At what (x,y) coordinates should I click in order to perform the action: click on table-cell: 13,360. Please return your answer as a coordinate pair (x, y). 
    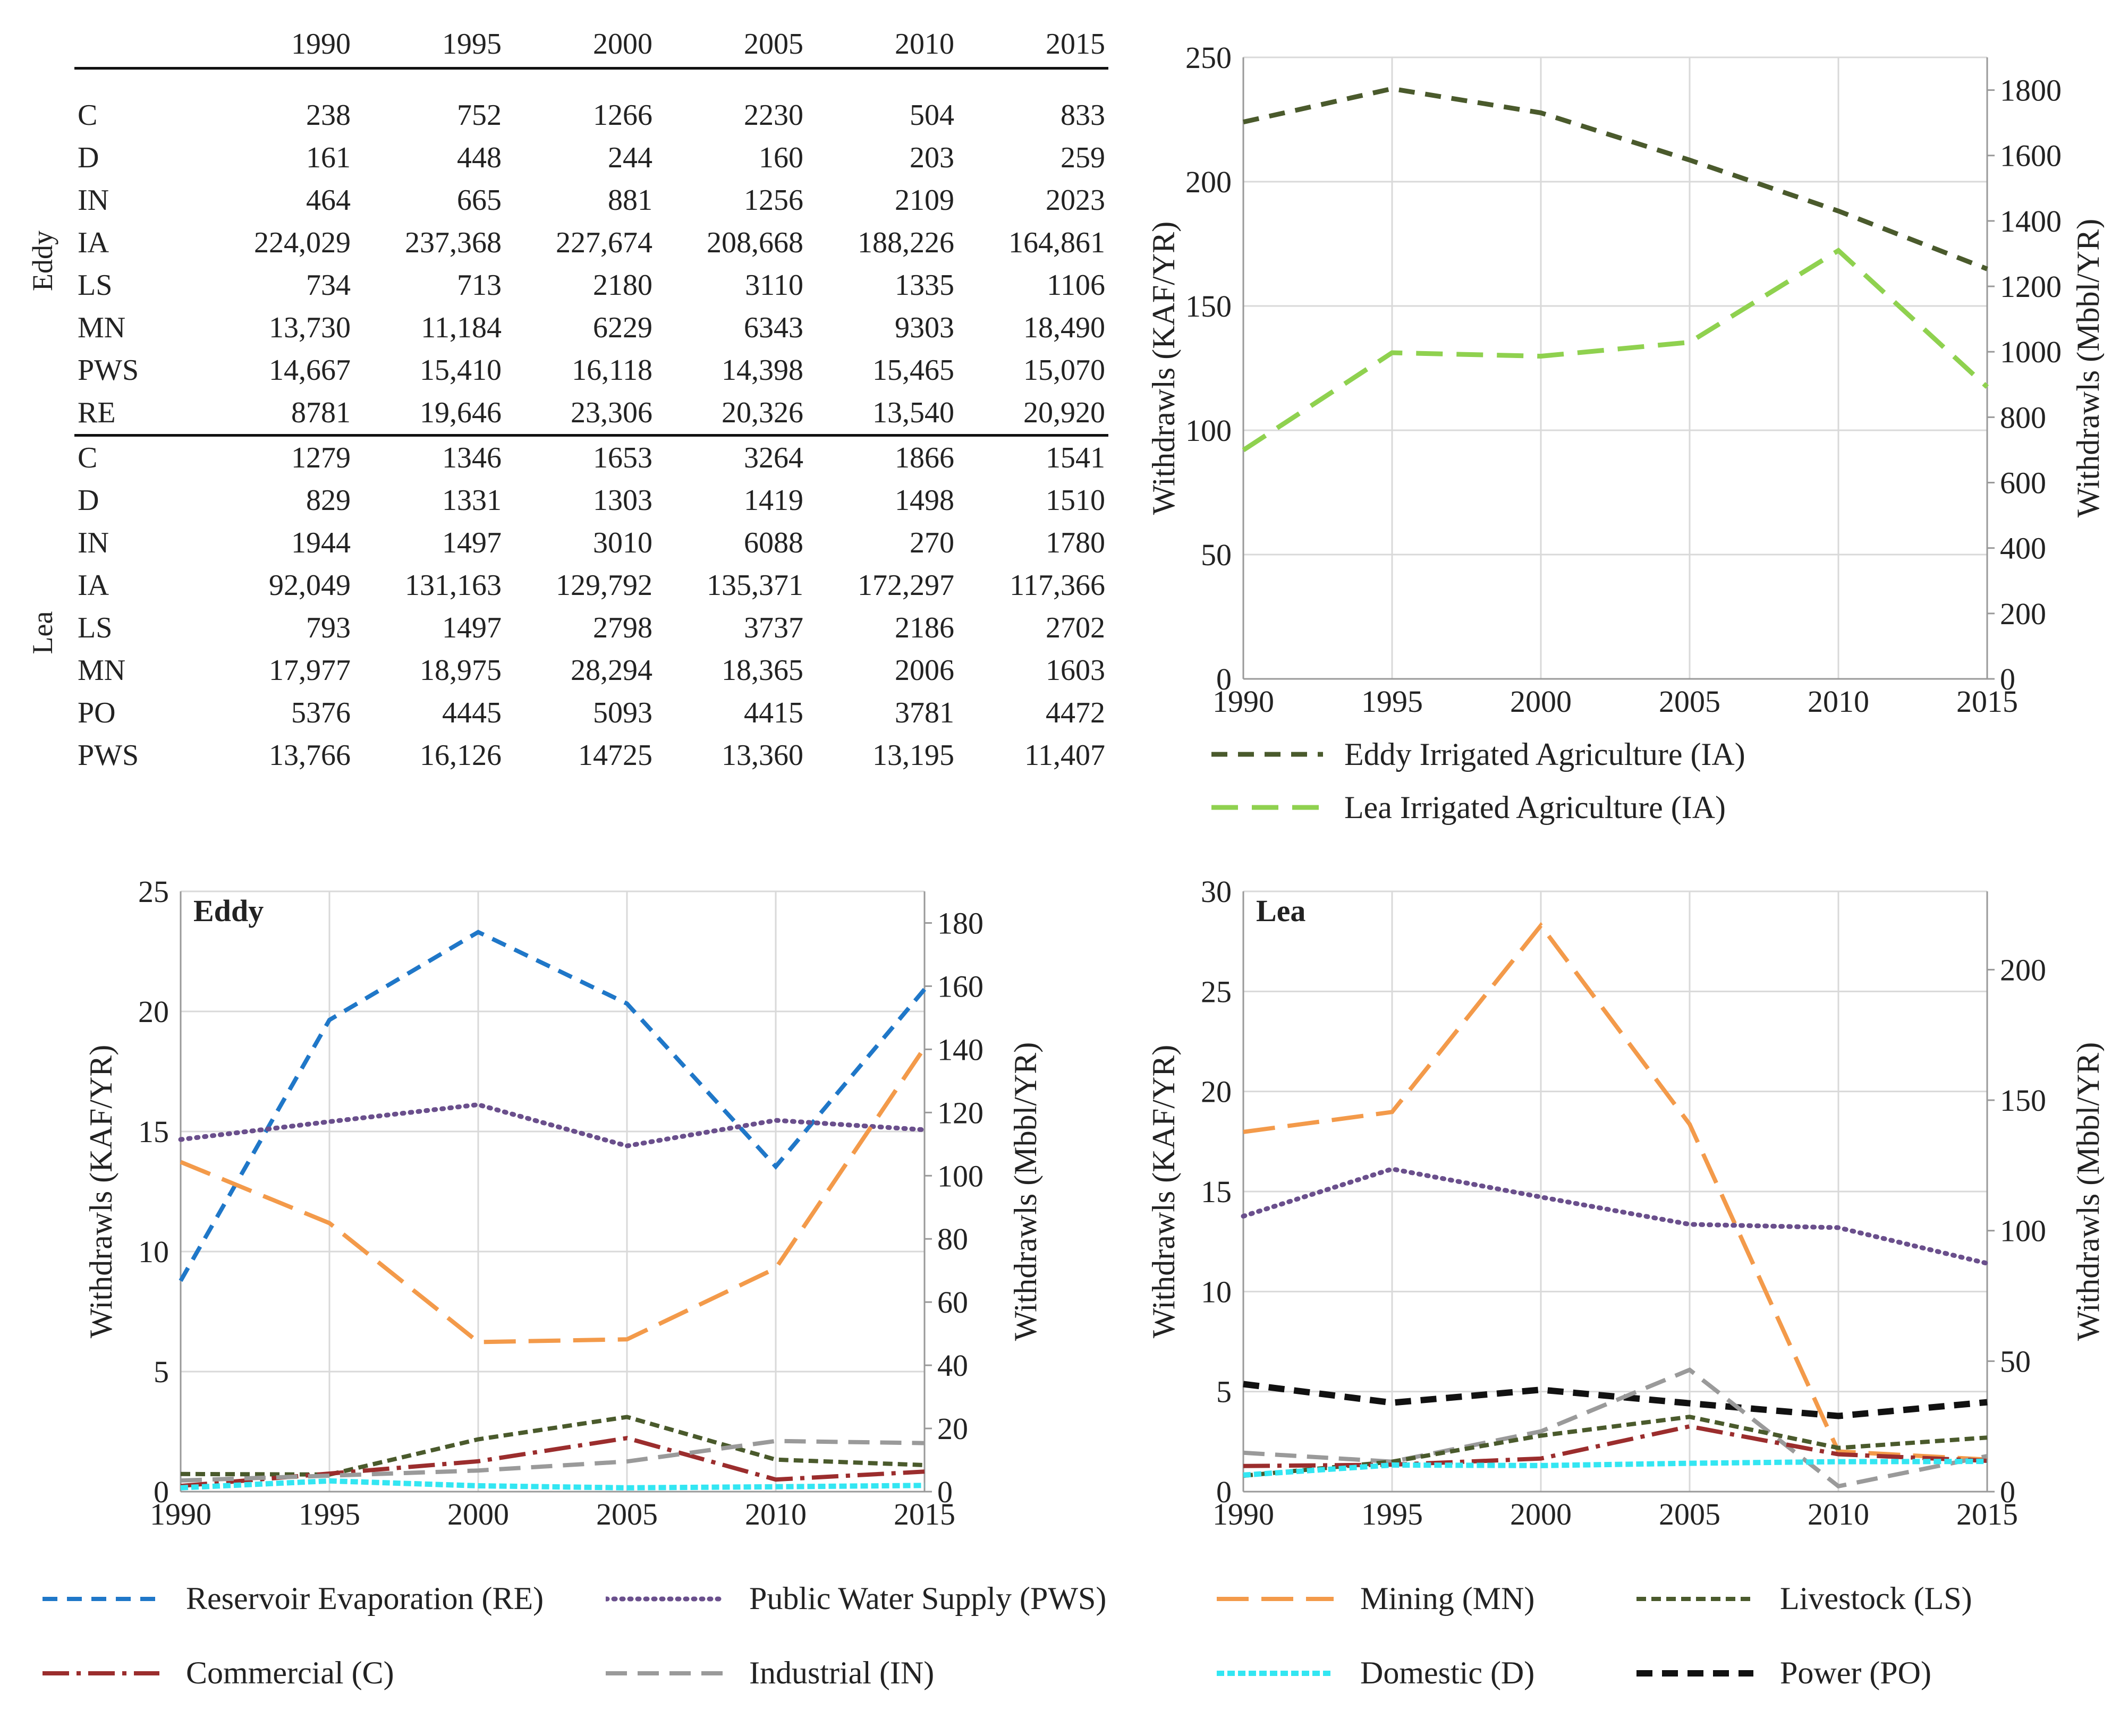
    Looking at the image, I should click on (762, 755).